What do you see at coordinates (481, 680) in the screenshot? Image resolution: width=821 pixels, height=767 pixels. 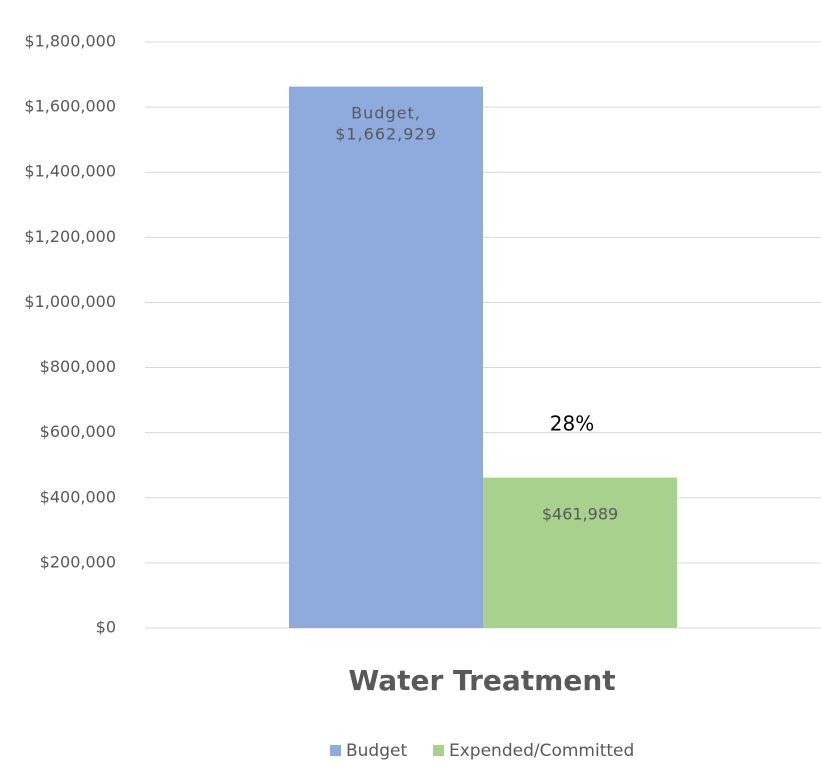 I see `x-tick-label: Water Treatment` at bounding box center [481, 680].